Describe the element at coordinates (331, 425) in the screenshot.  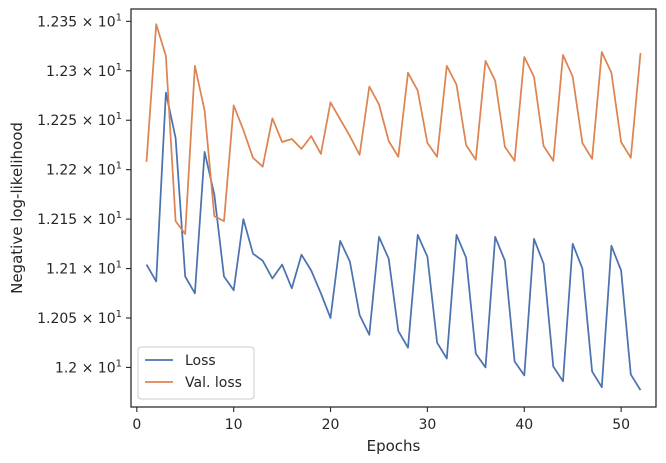
I see `x-tick-label: 20` at that location.